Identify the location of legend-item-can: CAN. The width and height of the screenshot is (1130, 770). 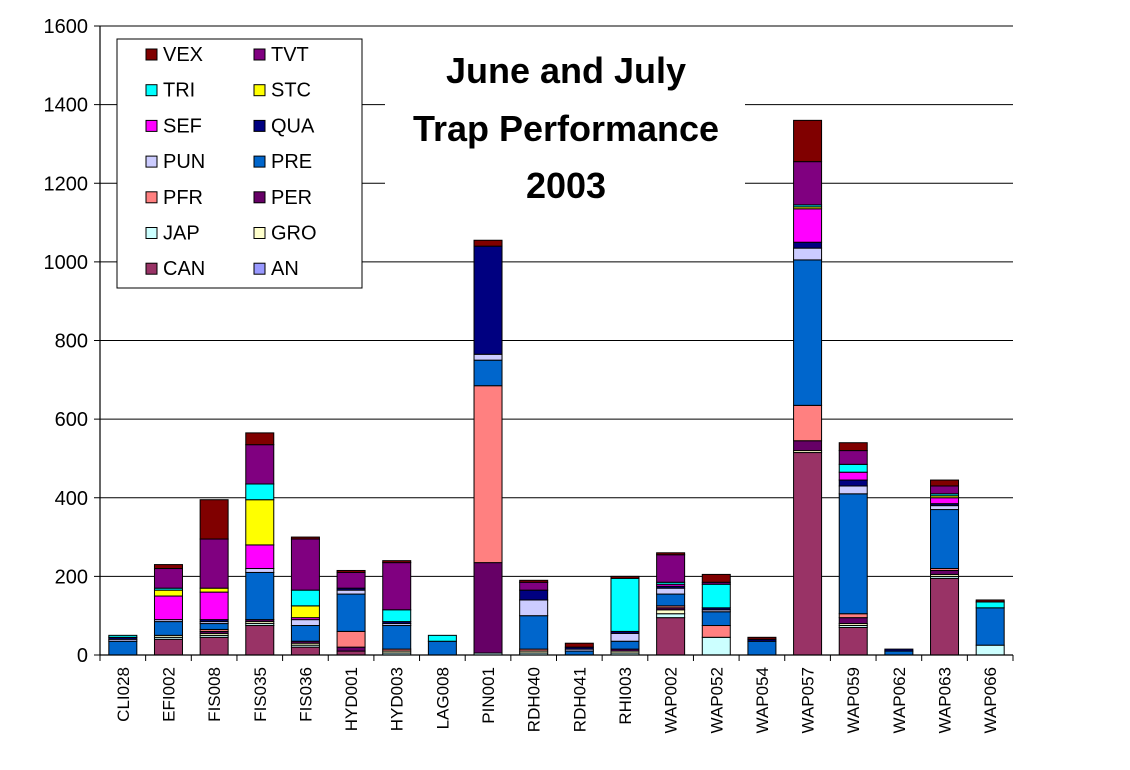
(175, 269).